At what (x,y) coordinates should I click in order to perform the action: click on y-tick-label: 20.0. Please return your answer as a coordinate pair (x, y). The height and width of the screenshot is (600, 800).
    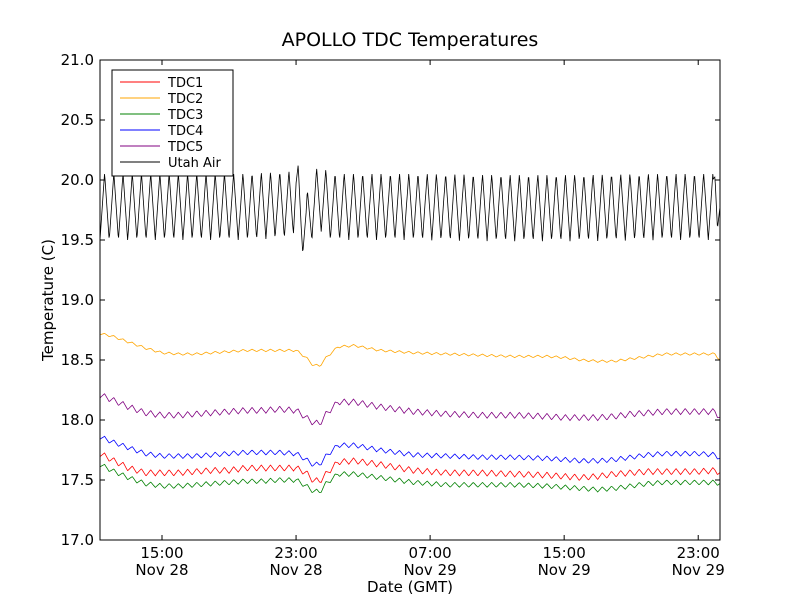
    Looking at the image, I should click on (77, 180).